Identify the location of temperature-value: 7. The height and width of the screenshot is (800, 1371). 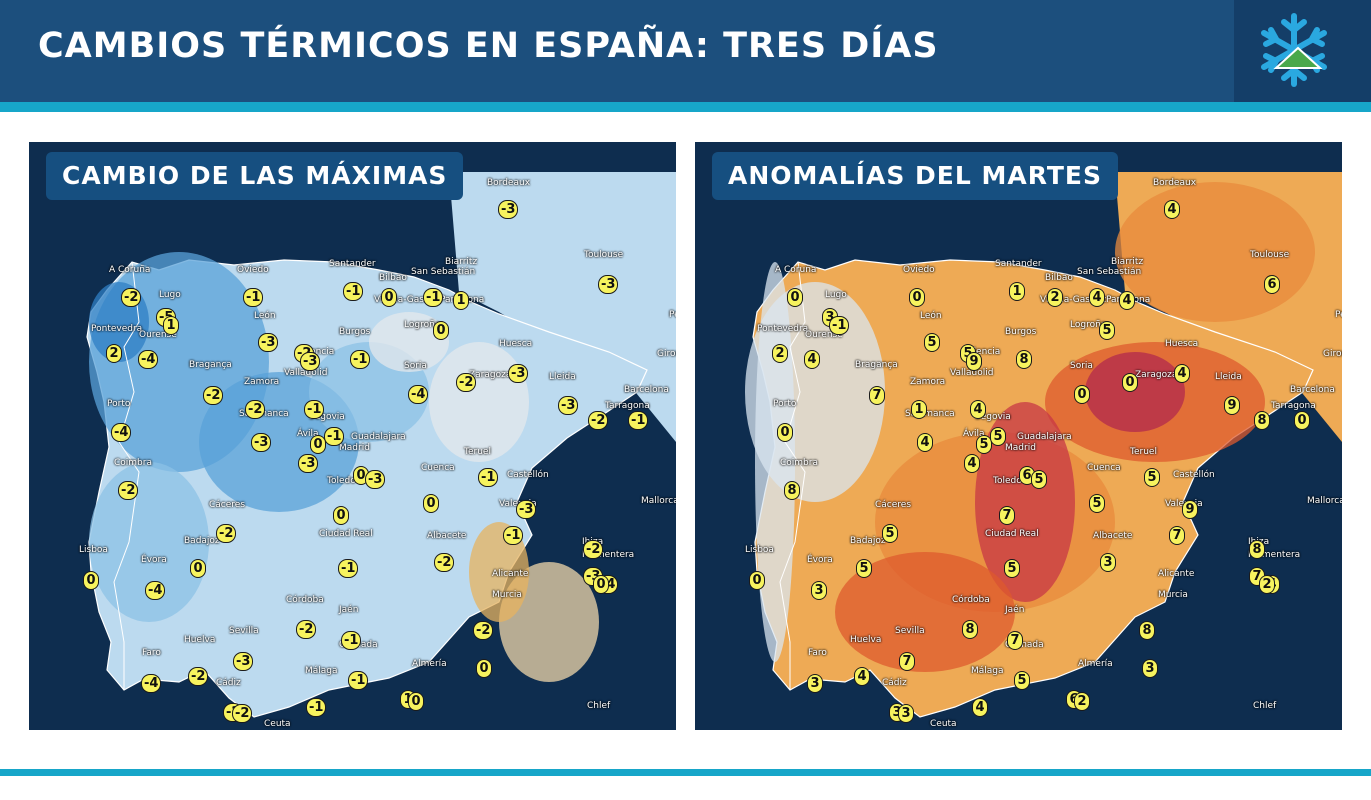
(1177, 535).